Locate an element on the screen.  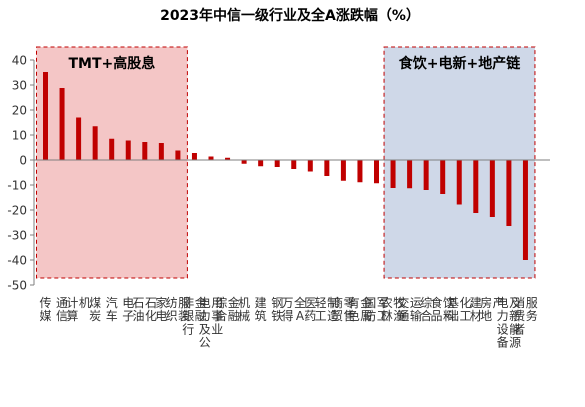
category-label-char: 筑 is located at coordinates (261, 315).